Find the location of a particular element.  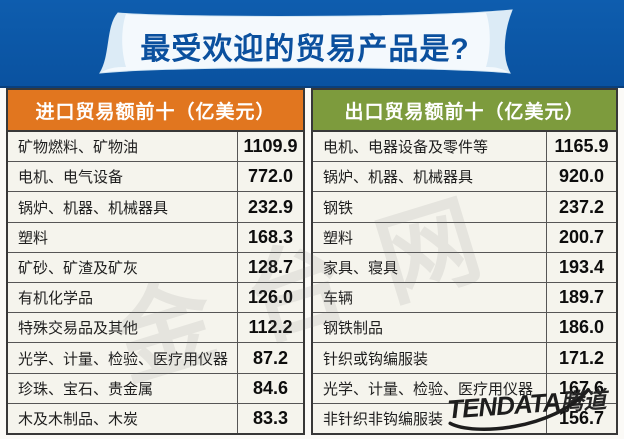

product-name: 钢铁 is located at coordinates (430, 207).